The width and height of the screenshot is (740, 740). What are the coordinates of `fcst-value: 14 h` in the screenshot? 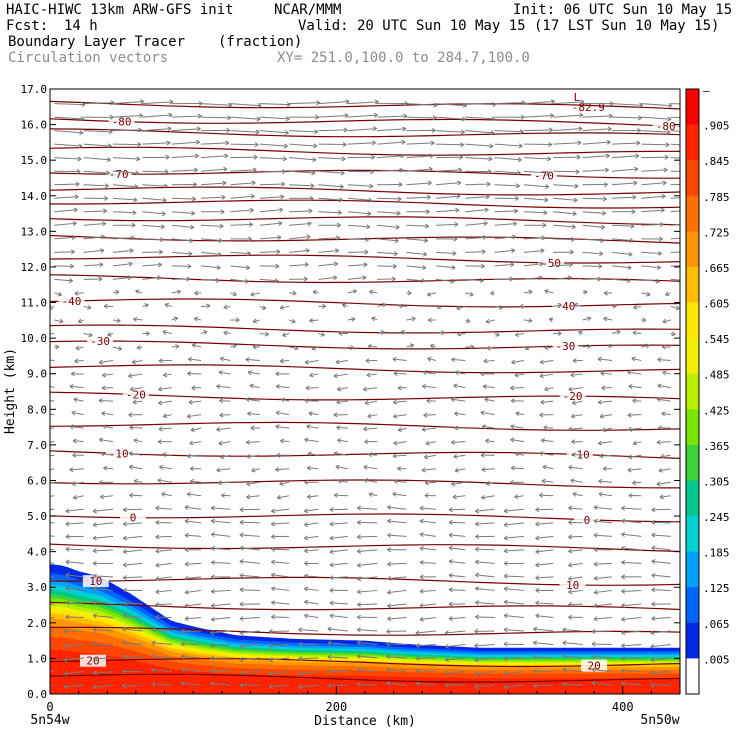 It's located at (81, 26).